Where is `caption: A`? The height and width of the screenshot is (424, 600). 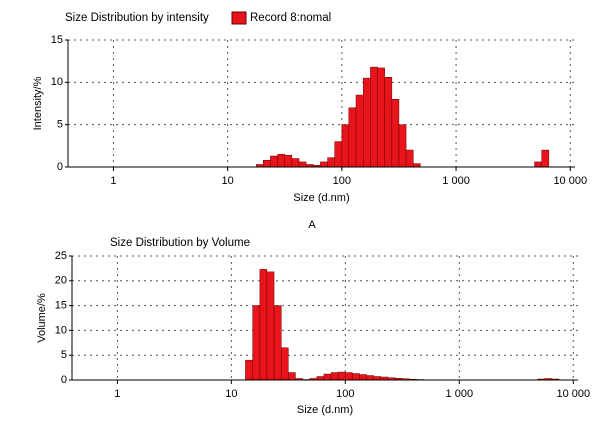
caption: A is located at coordinates (312, 225).